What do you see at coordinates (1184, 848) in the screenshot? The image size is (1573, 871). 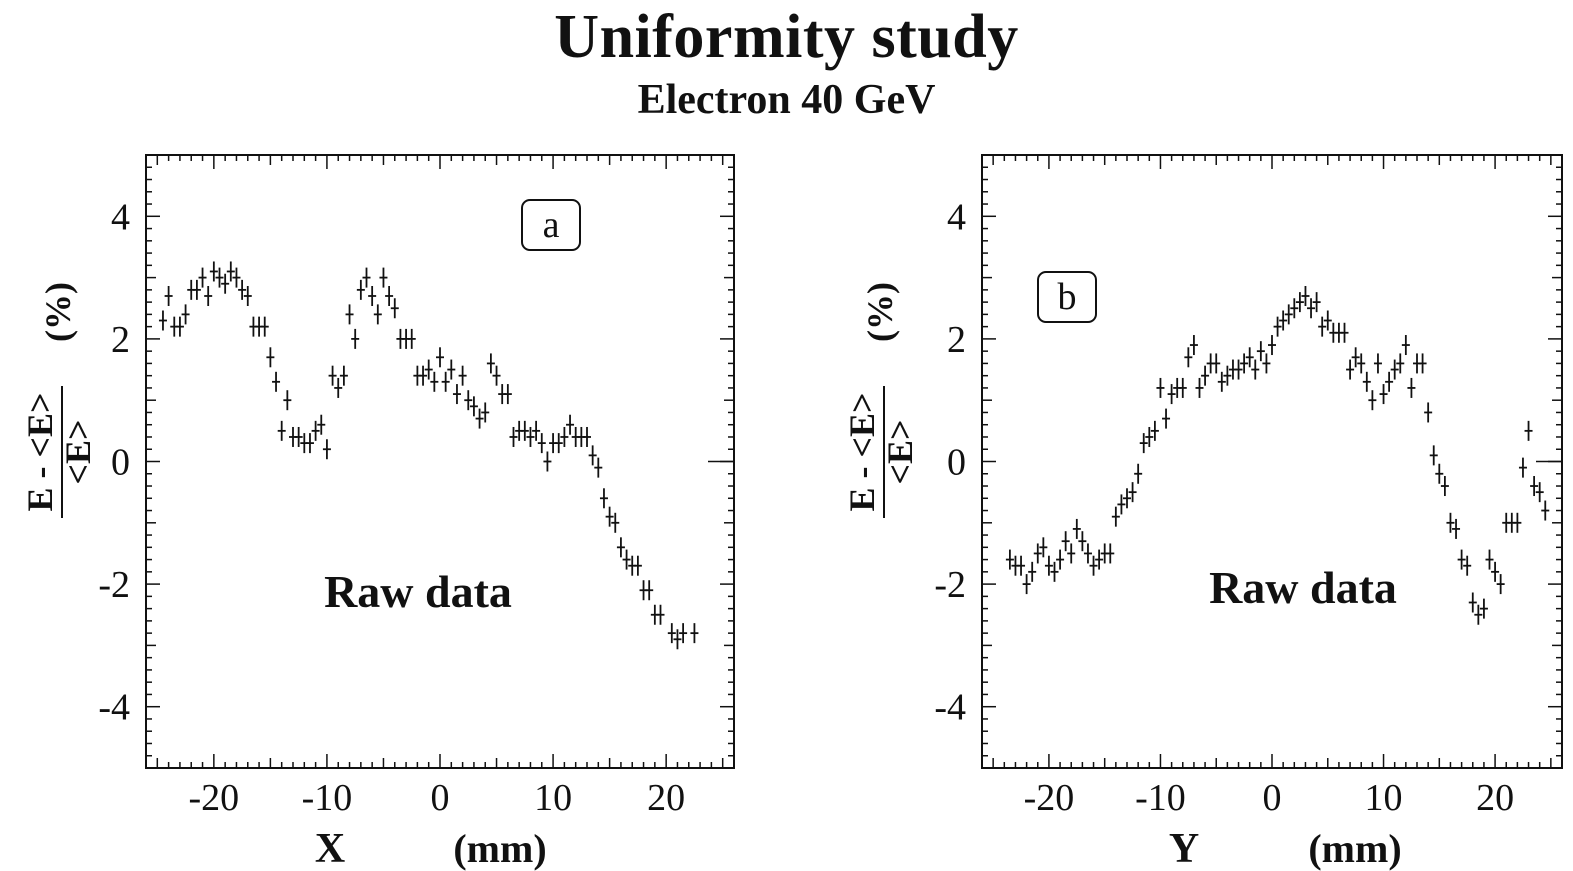 I see `x-axis-label: Y` at bounding box center [1184, 848].